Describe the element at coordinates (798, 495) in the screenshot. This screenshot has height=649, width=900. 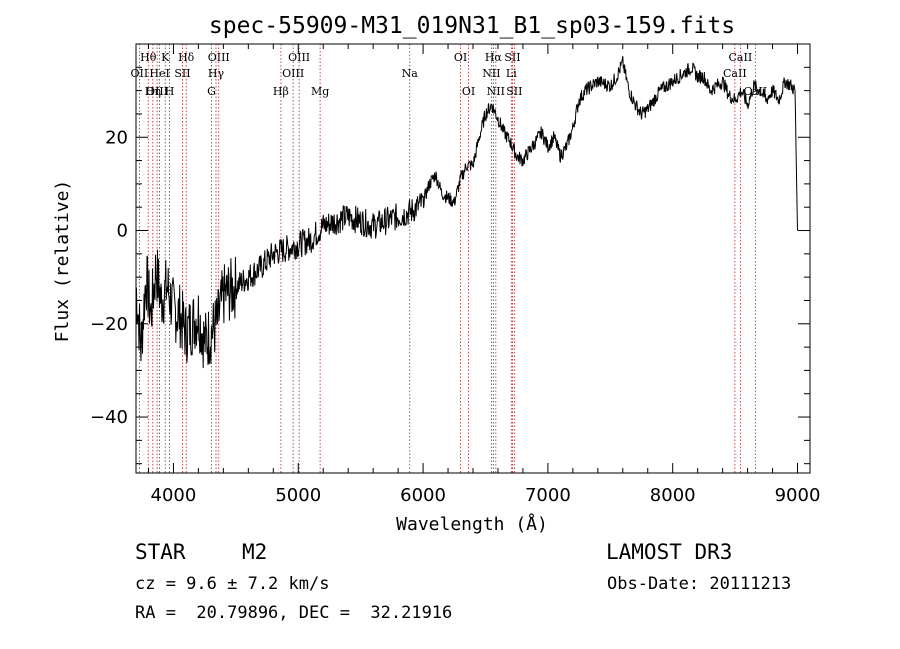
I see `x-tick-label: 9000` at that location.